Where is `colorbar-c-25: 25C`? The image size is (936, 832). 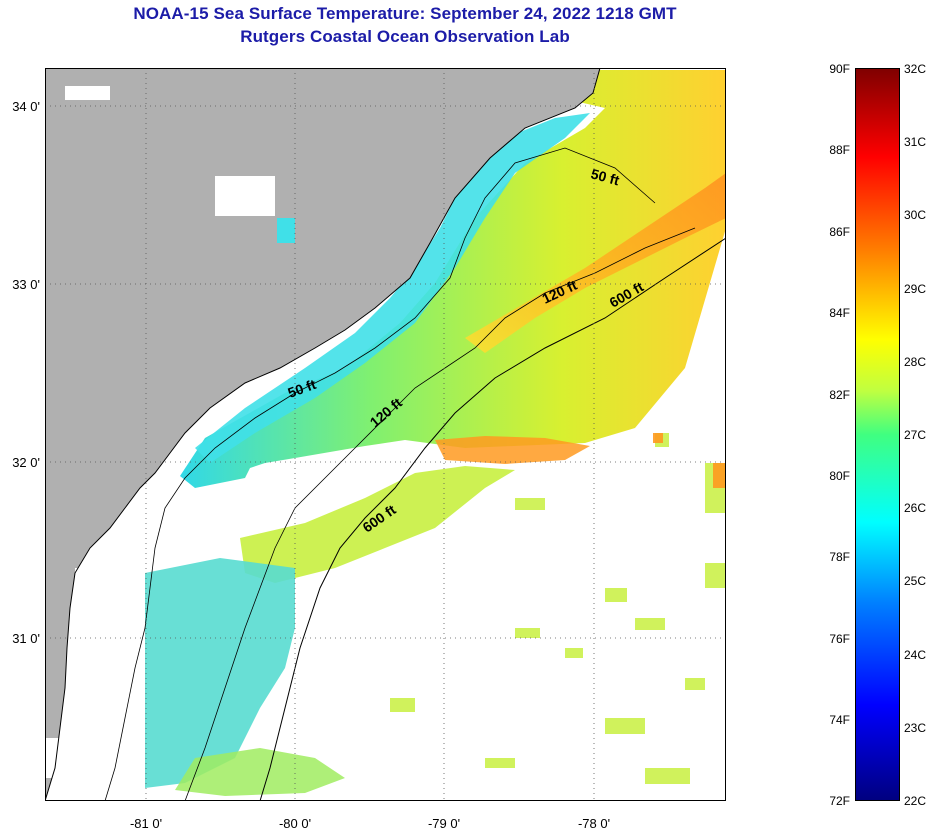 colorbar-c-25: 25C is located at coordinates (915, 581).